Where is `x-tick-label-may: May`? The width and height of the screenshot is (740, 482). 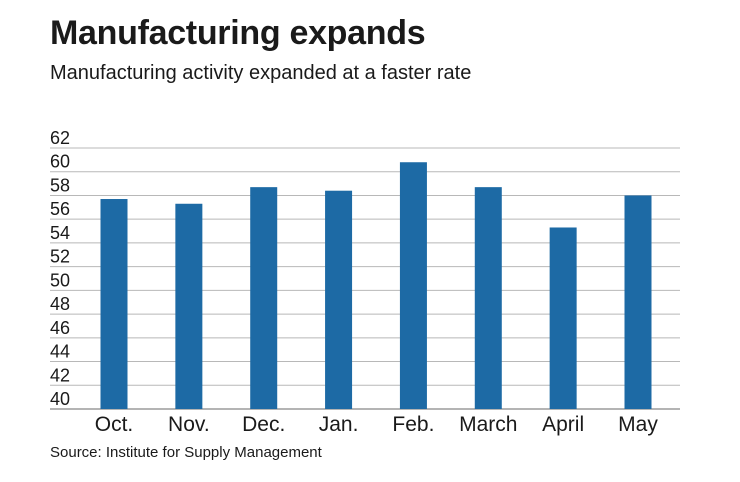
x-tick-label-may: May is located at coordinates (638, 424).